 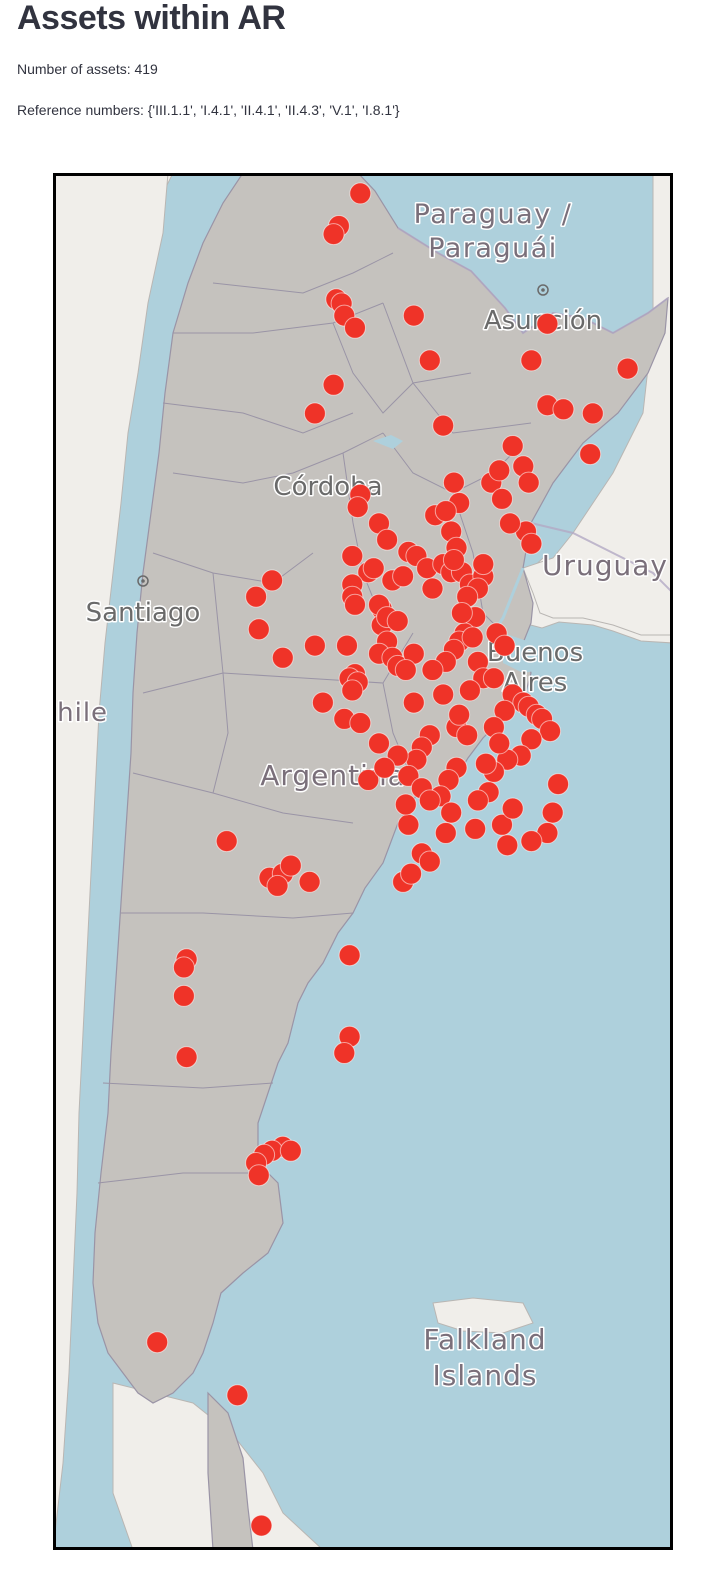 What do you see at coordinates (230, 1469) in the screenshot?
I see `tierra-del-fuego` at bounding box center [230, 1469].